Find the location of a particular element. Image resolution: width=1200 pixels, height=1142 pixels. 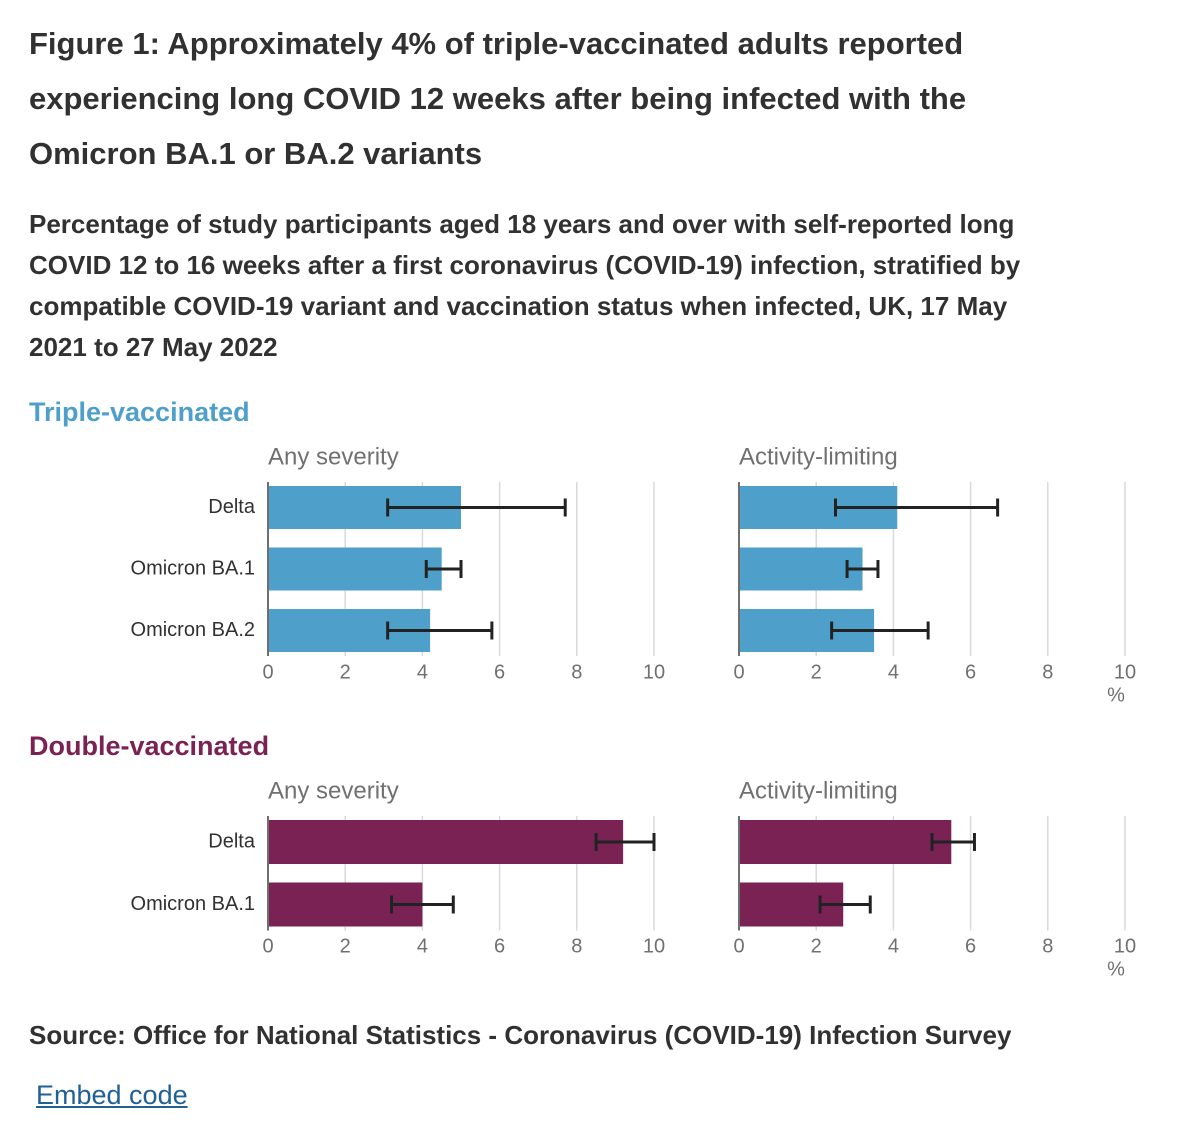

group-heading: Triple-vaccinated is located at coordinates (139, 412).